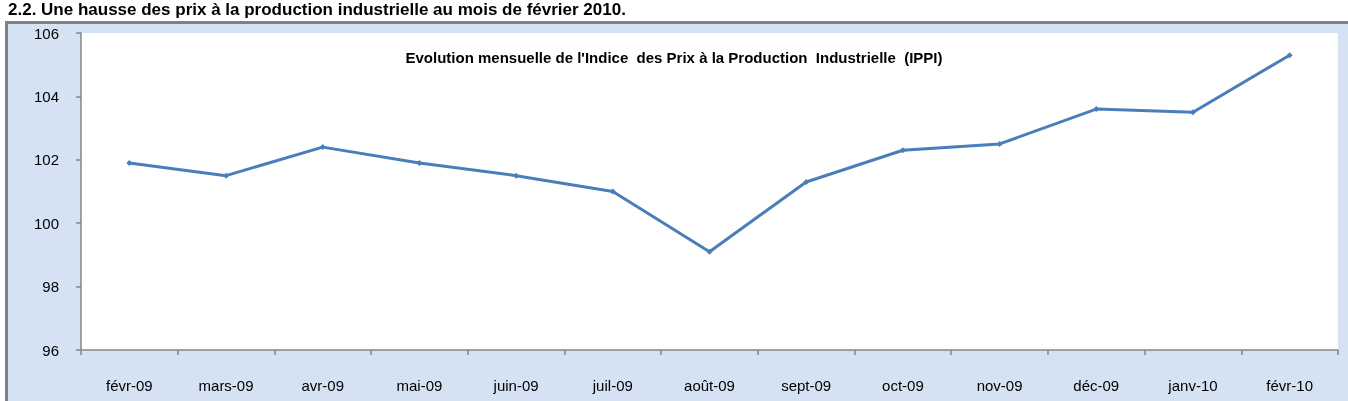  What do you see at coordinates (419, 385) in the screenshot?
I see `x-tick-label: mai-09` at bounding box center [419, 385].